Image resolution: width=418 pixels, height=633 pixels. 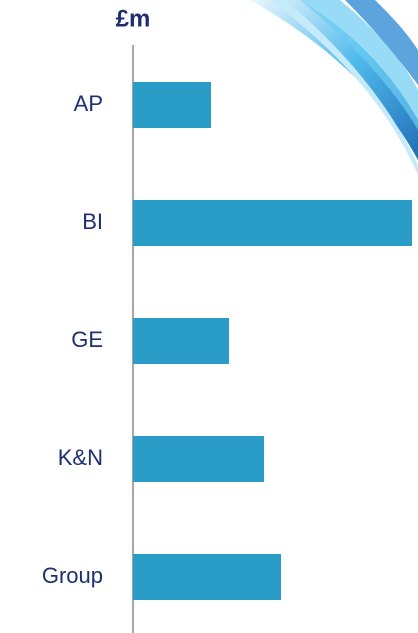 I want to click on y-tick-label: BI, so click(x=92, y=221).